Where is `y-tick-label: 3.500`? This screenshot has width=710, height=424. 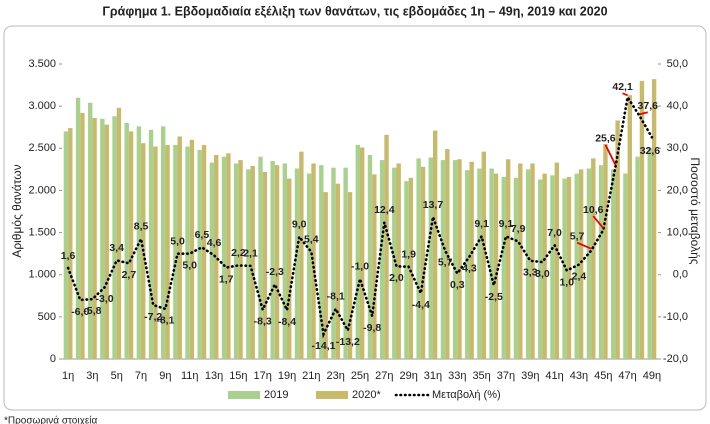 y-tick-label: 3.500 is located at coordinates (42, 64).